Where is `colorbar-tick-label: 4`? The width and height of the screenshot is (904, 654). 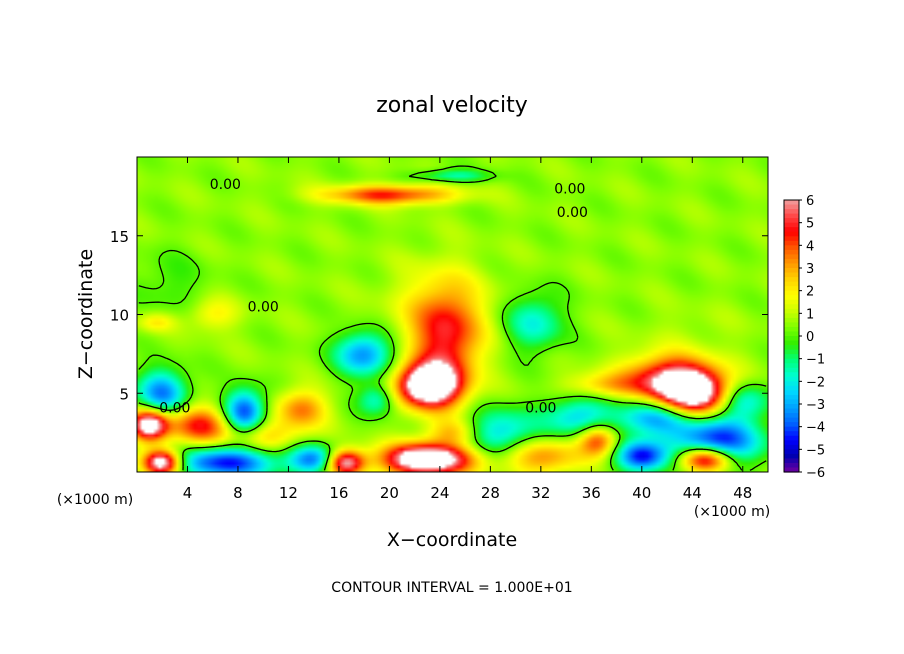
colorbar-tick-label: 4 is located at coordinates (810, 246).